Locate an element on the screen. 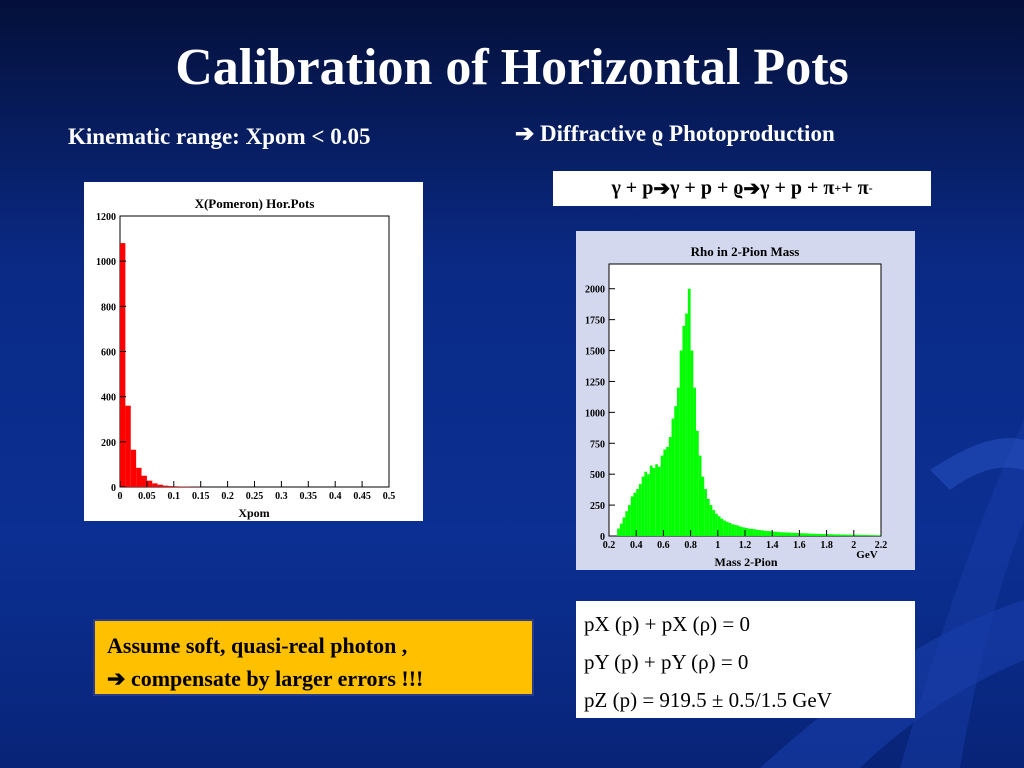 Image resolution: width=1024 pixels, height=768 pixels. x-tick-label: 1 is located at coordinates (717, 545).